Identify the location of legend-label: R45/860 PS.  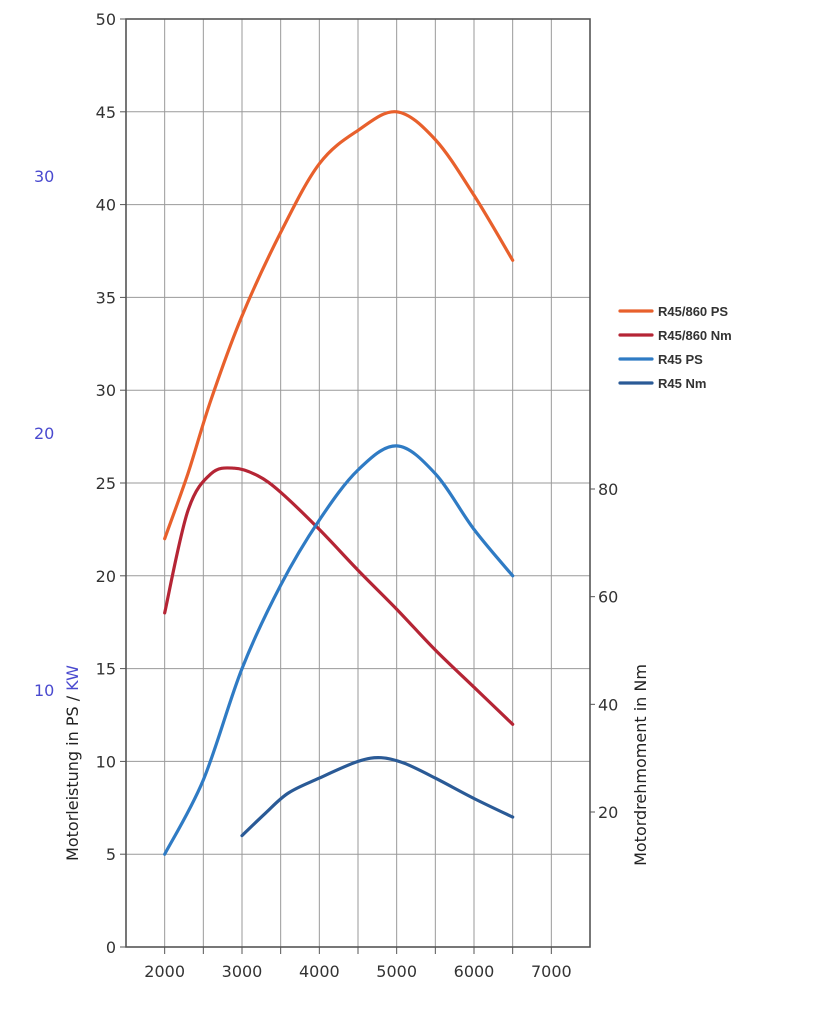
(693, 311).